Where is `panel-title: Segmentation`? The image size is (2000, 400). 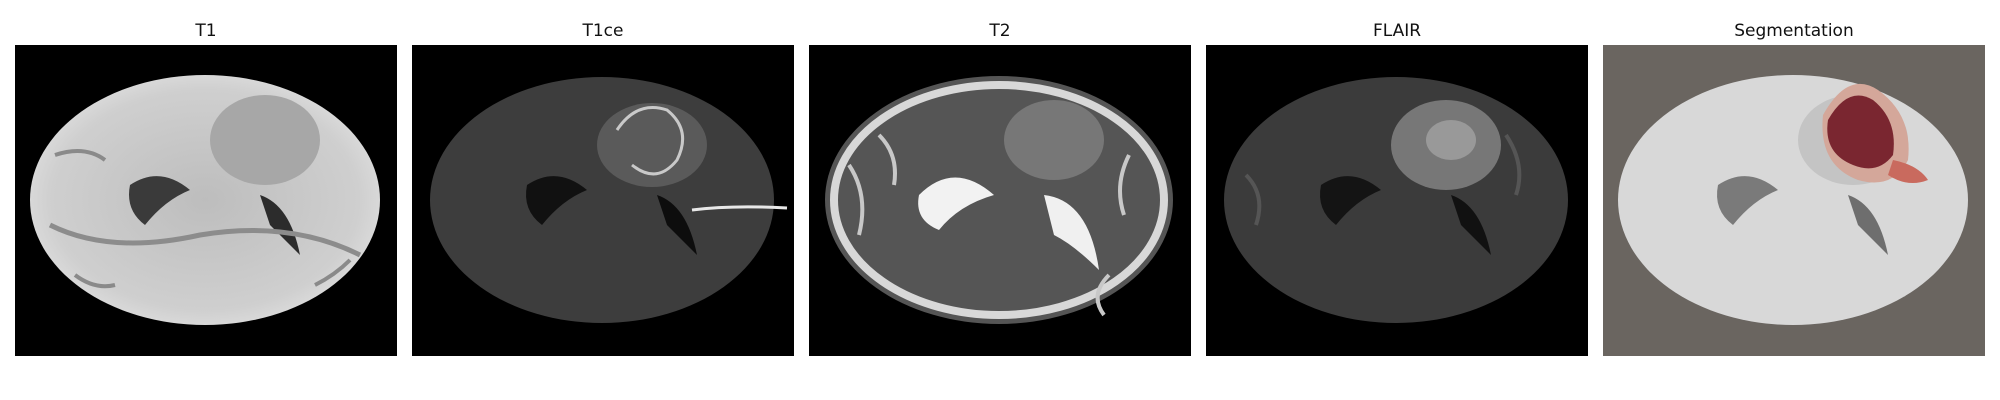
panel-title: Segmentation is located at coordinates (1794, 31).